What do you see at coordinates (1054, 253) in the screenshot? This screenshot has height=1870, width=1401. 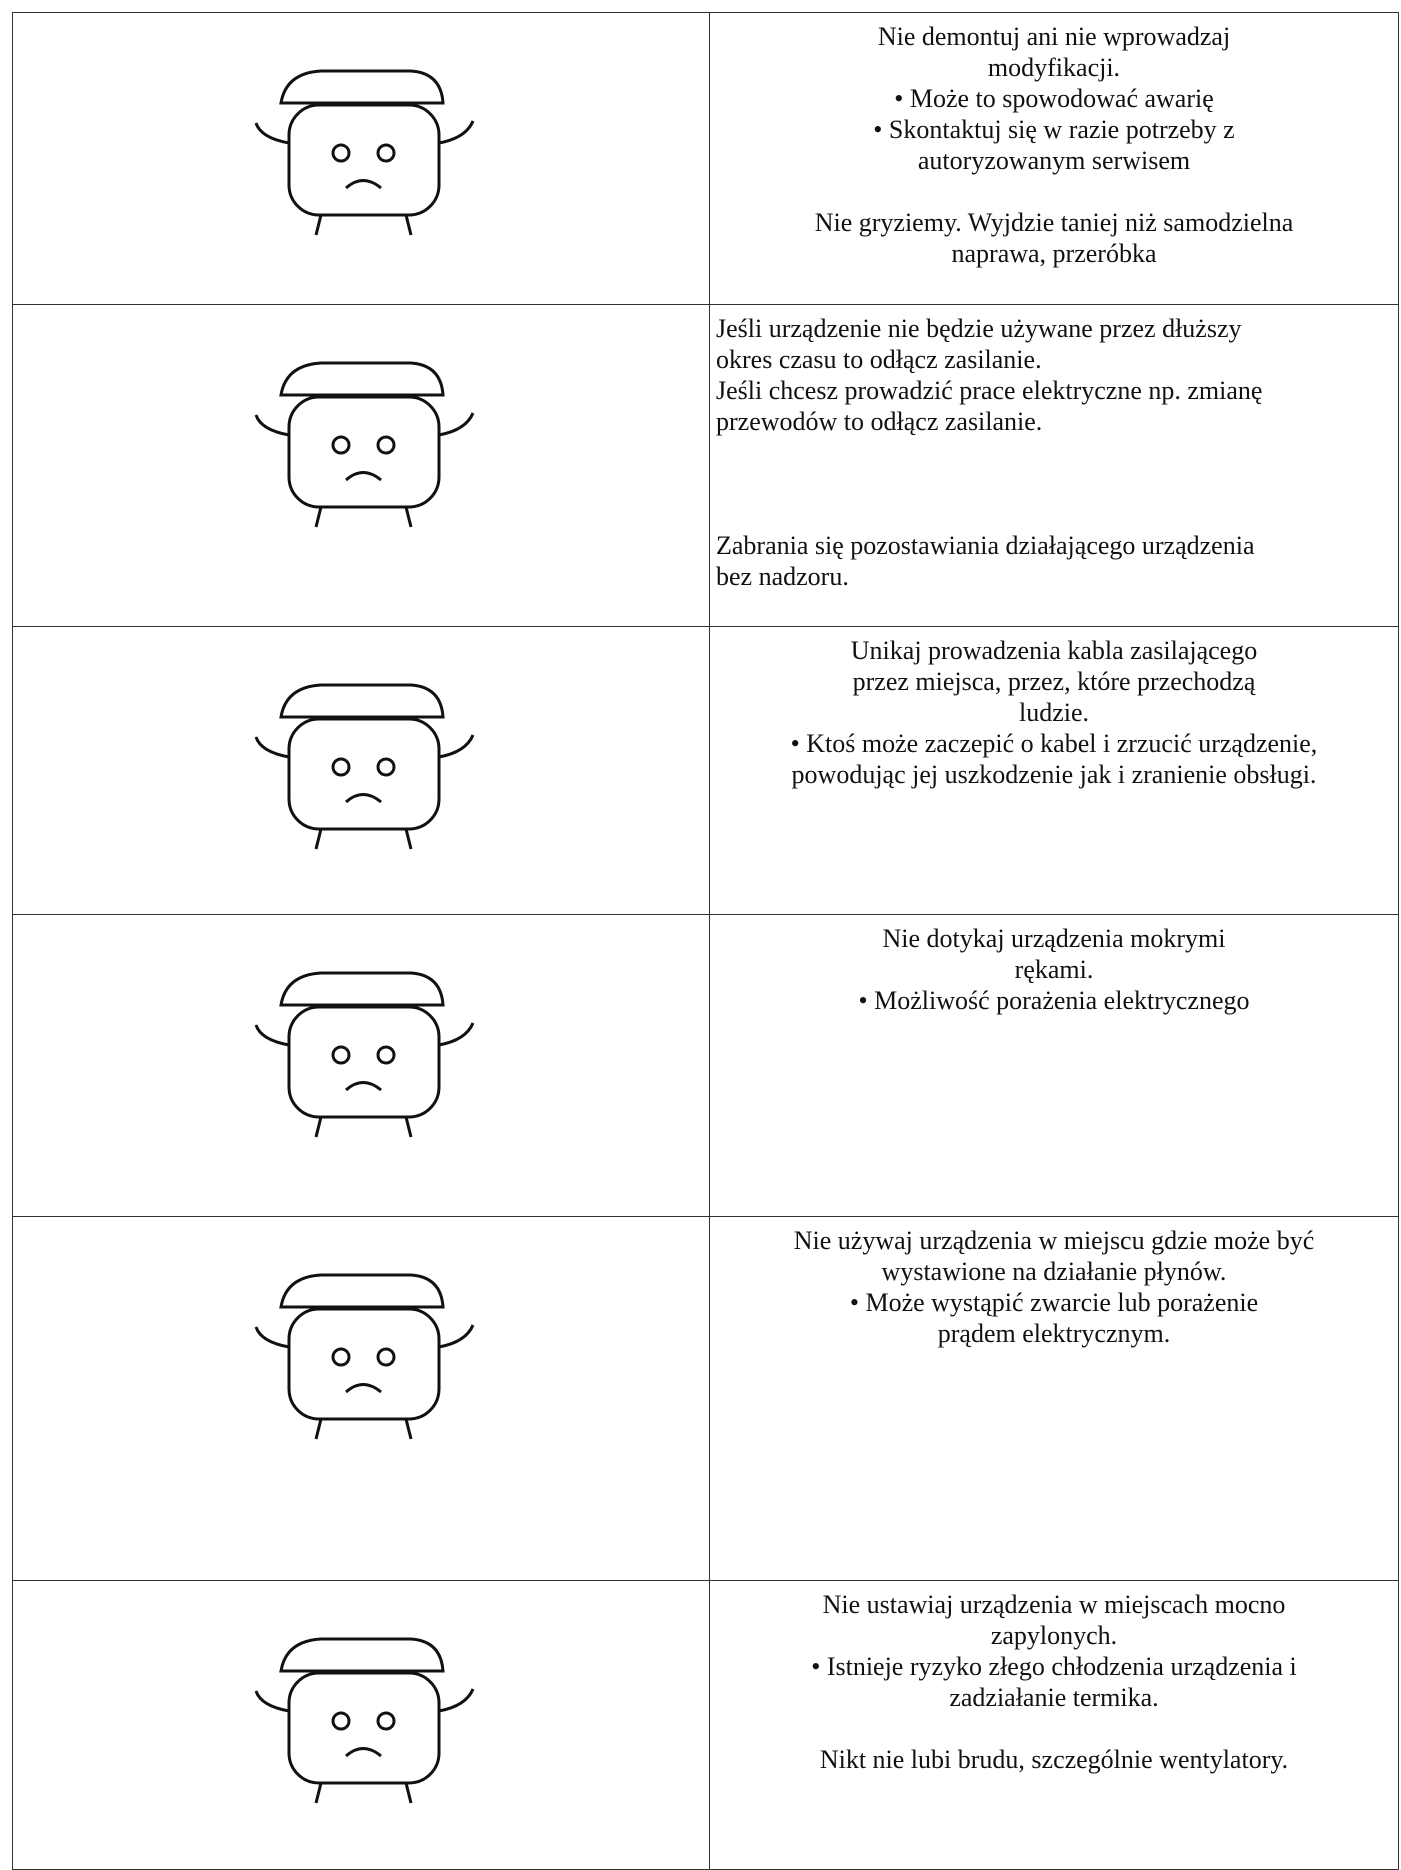 I see `text-line: naprawa, przeróbka` at bounding box center [1054, 253].